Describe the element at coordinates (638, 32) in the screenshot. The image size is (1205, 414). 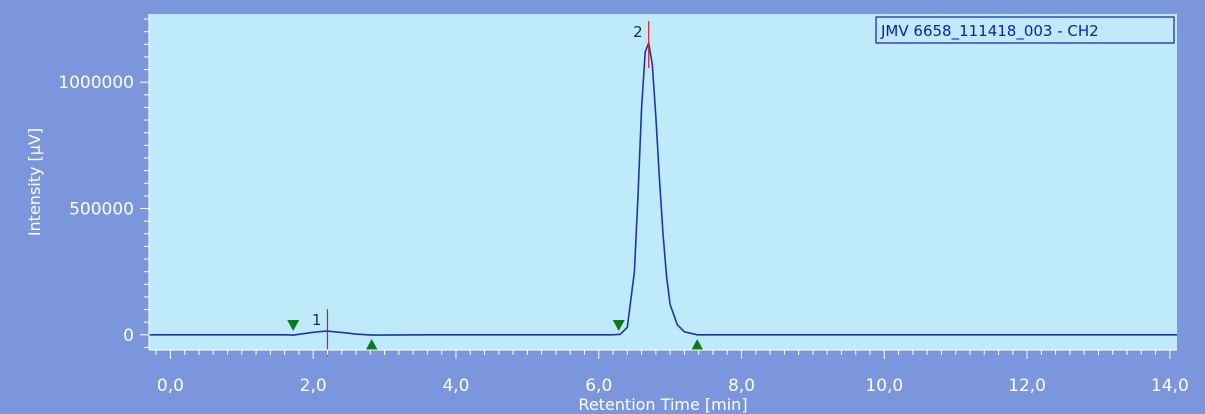
I see `peak-number-label: 2` at that location.